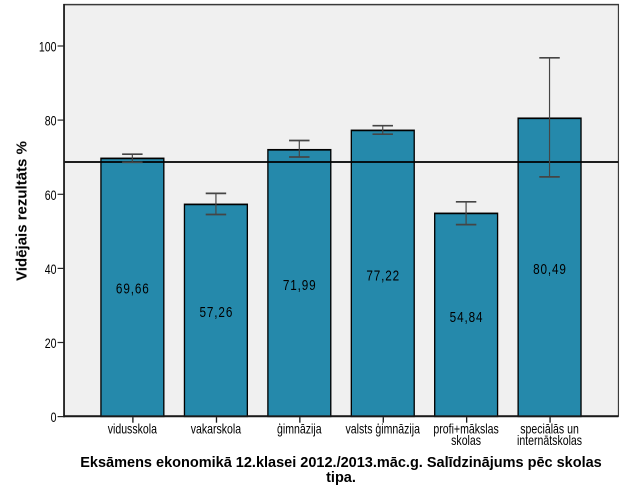 This screenshot has width=625, height=500. What do you see at coordinates (54, 418) in the screenshot?
I see `svg-text: 0` at bounding box center [54, 418].